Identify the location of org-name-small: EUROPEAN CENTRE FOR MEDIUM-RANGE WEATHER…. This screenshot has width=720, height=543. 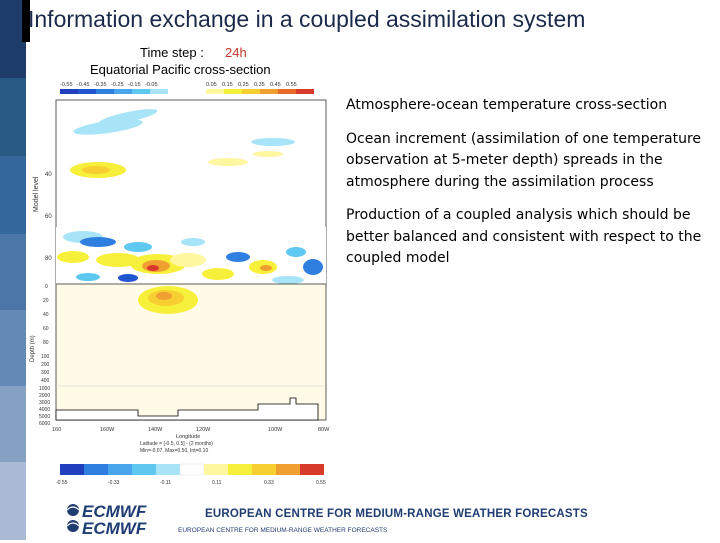
(283, 530).